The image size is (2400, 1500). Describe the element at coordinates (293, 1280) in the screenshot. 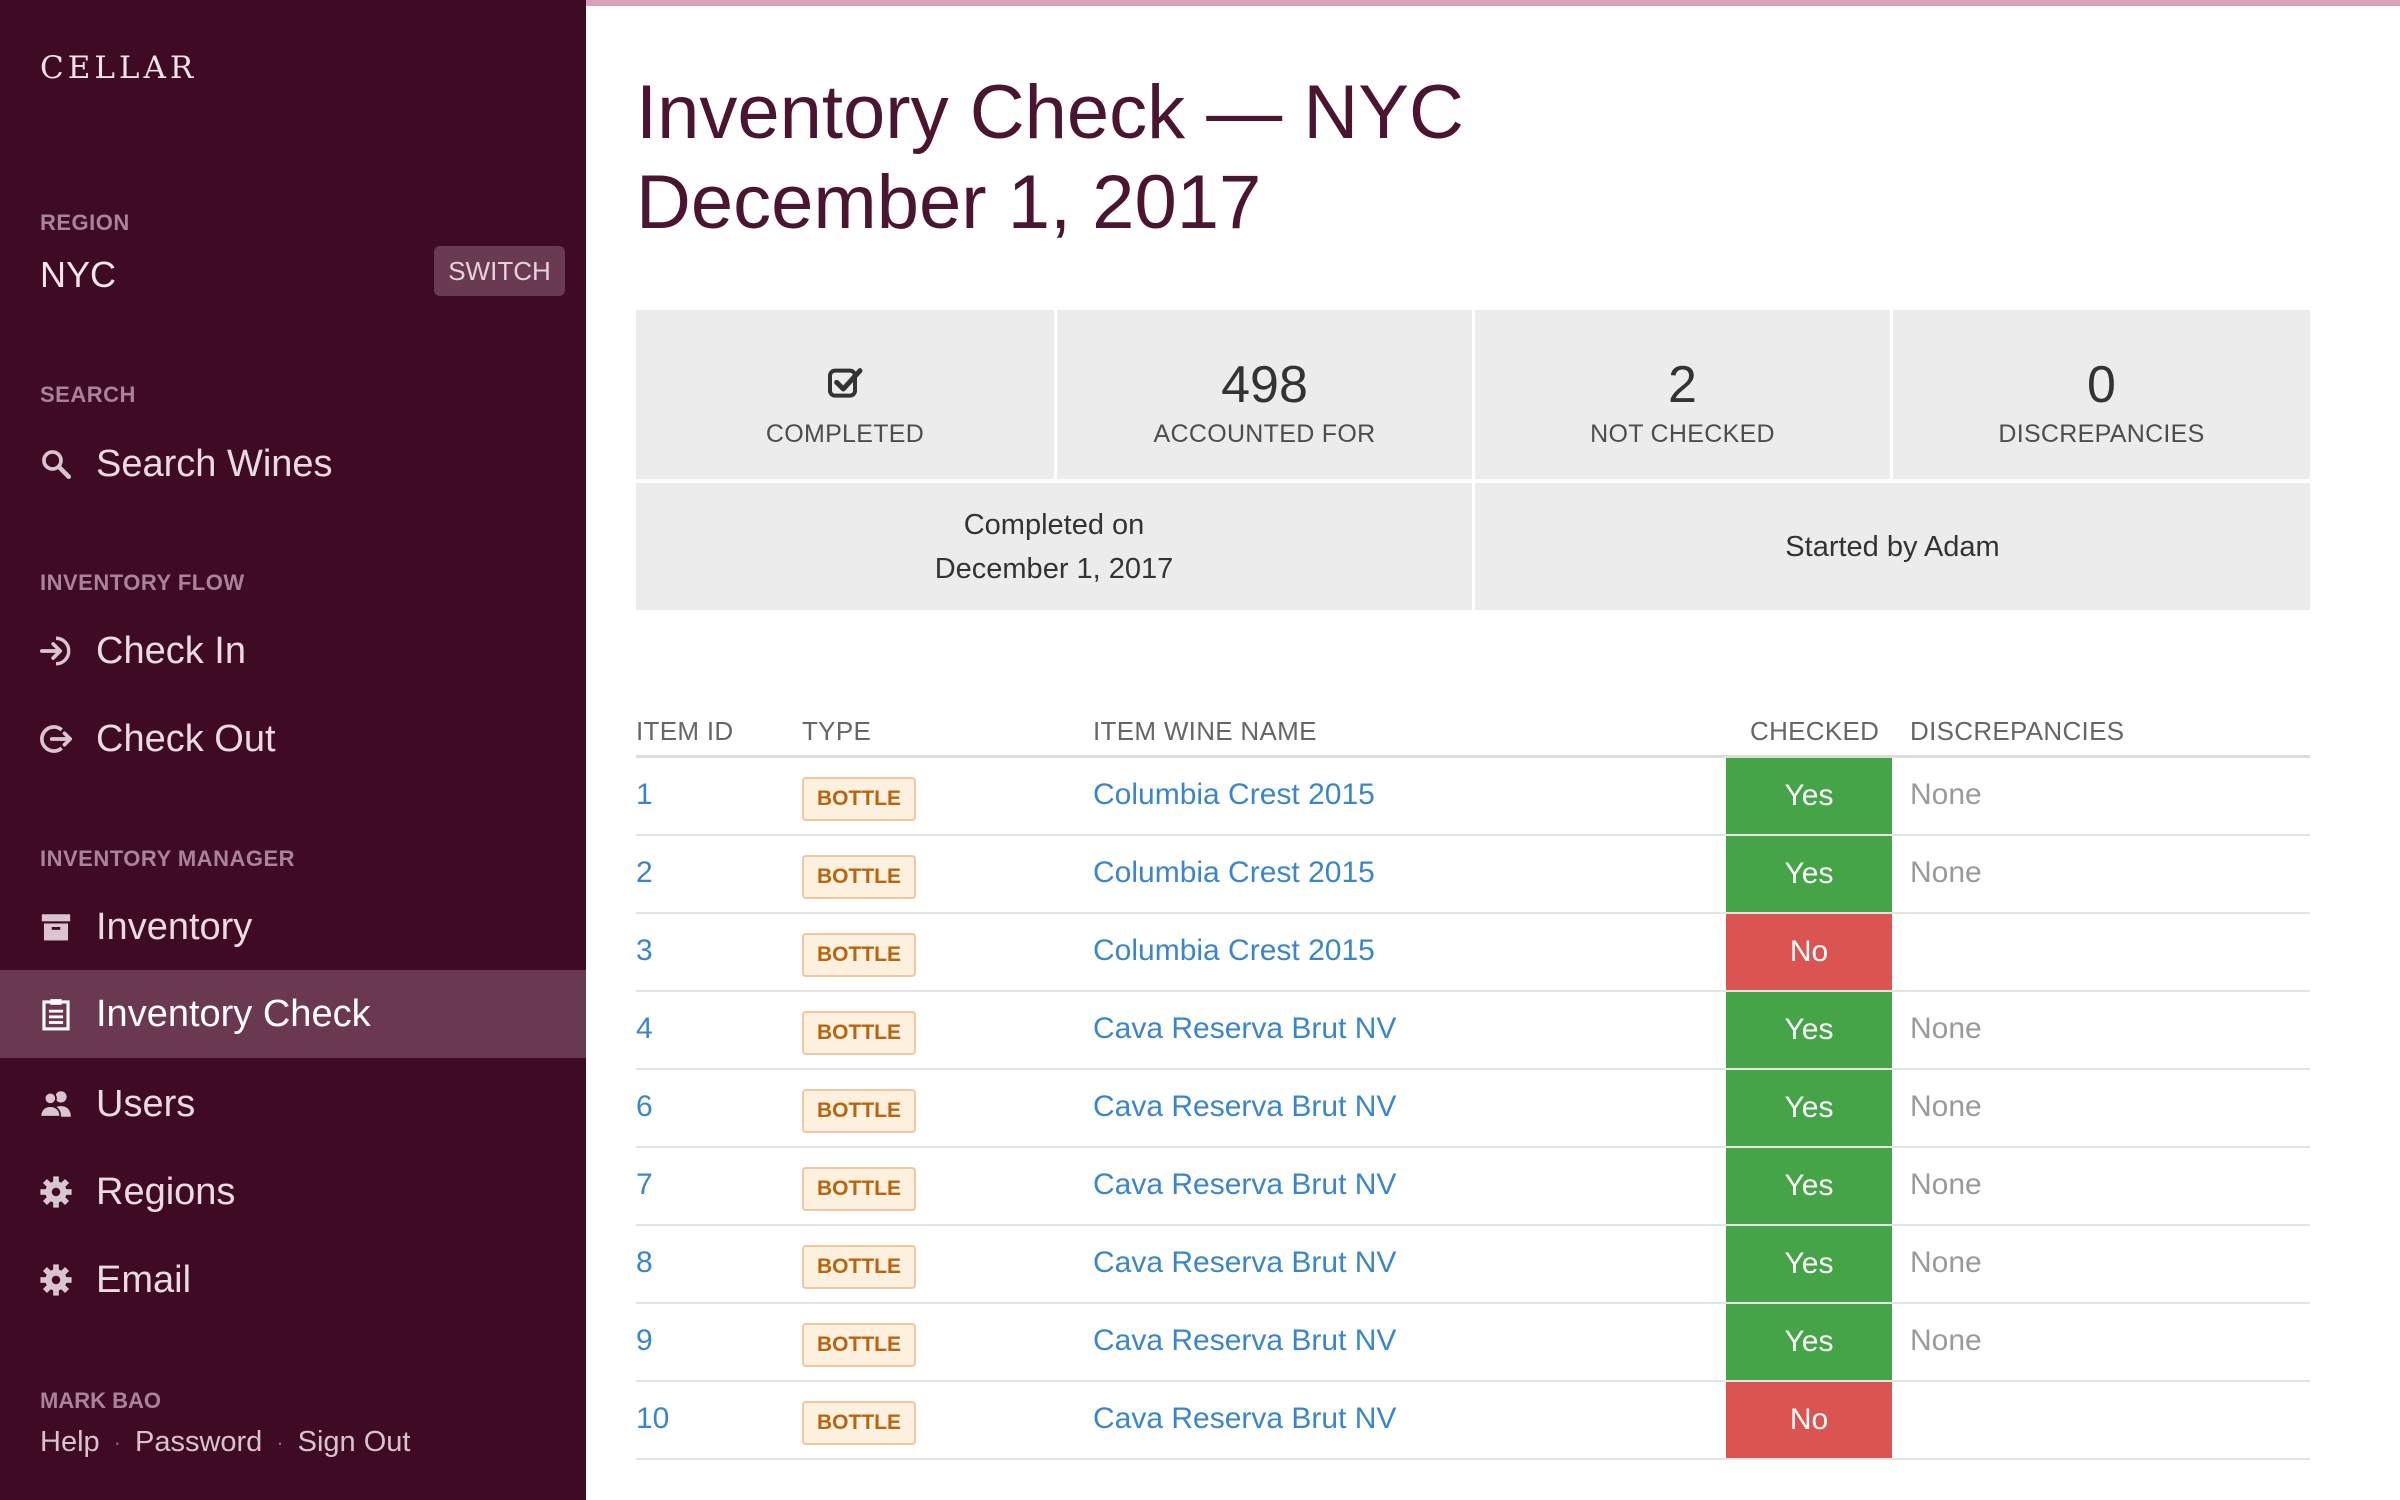

I see `sidebar-item-email: Email` at that location.